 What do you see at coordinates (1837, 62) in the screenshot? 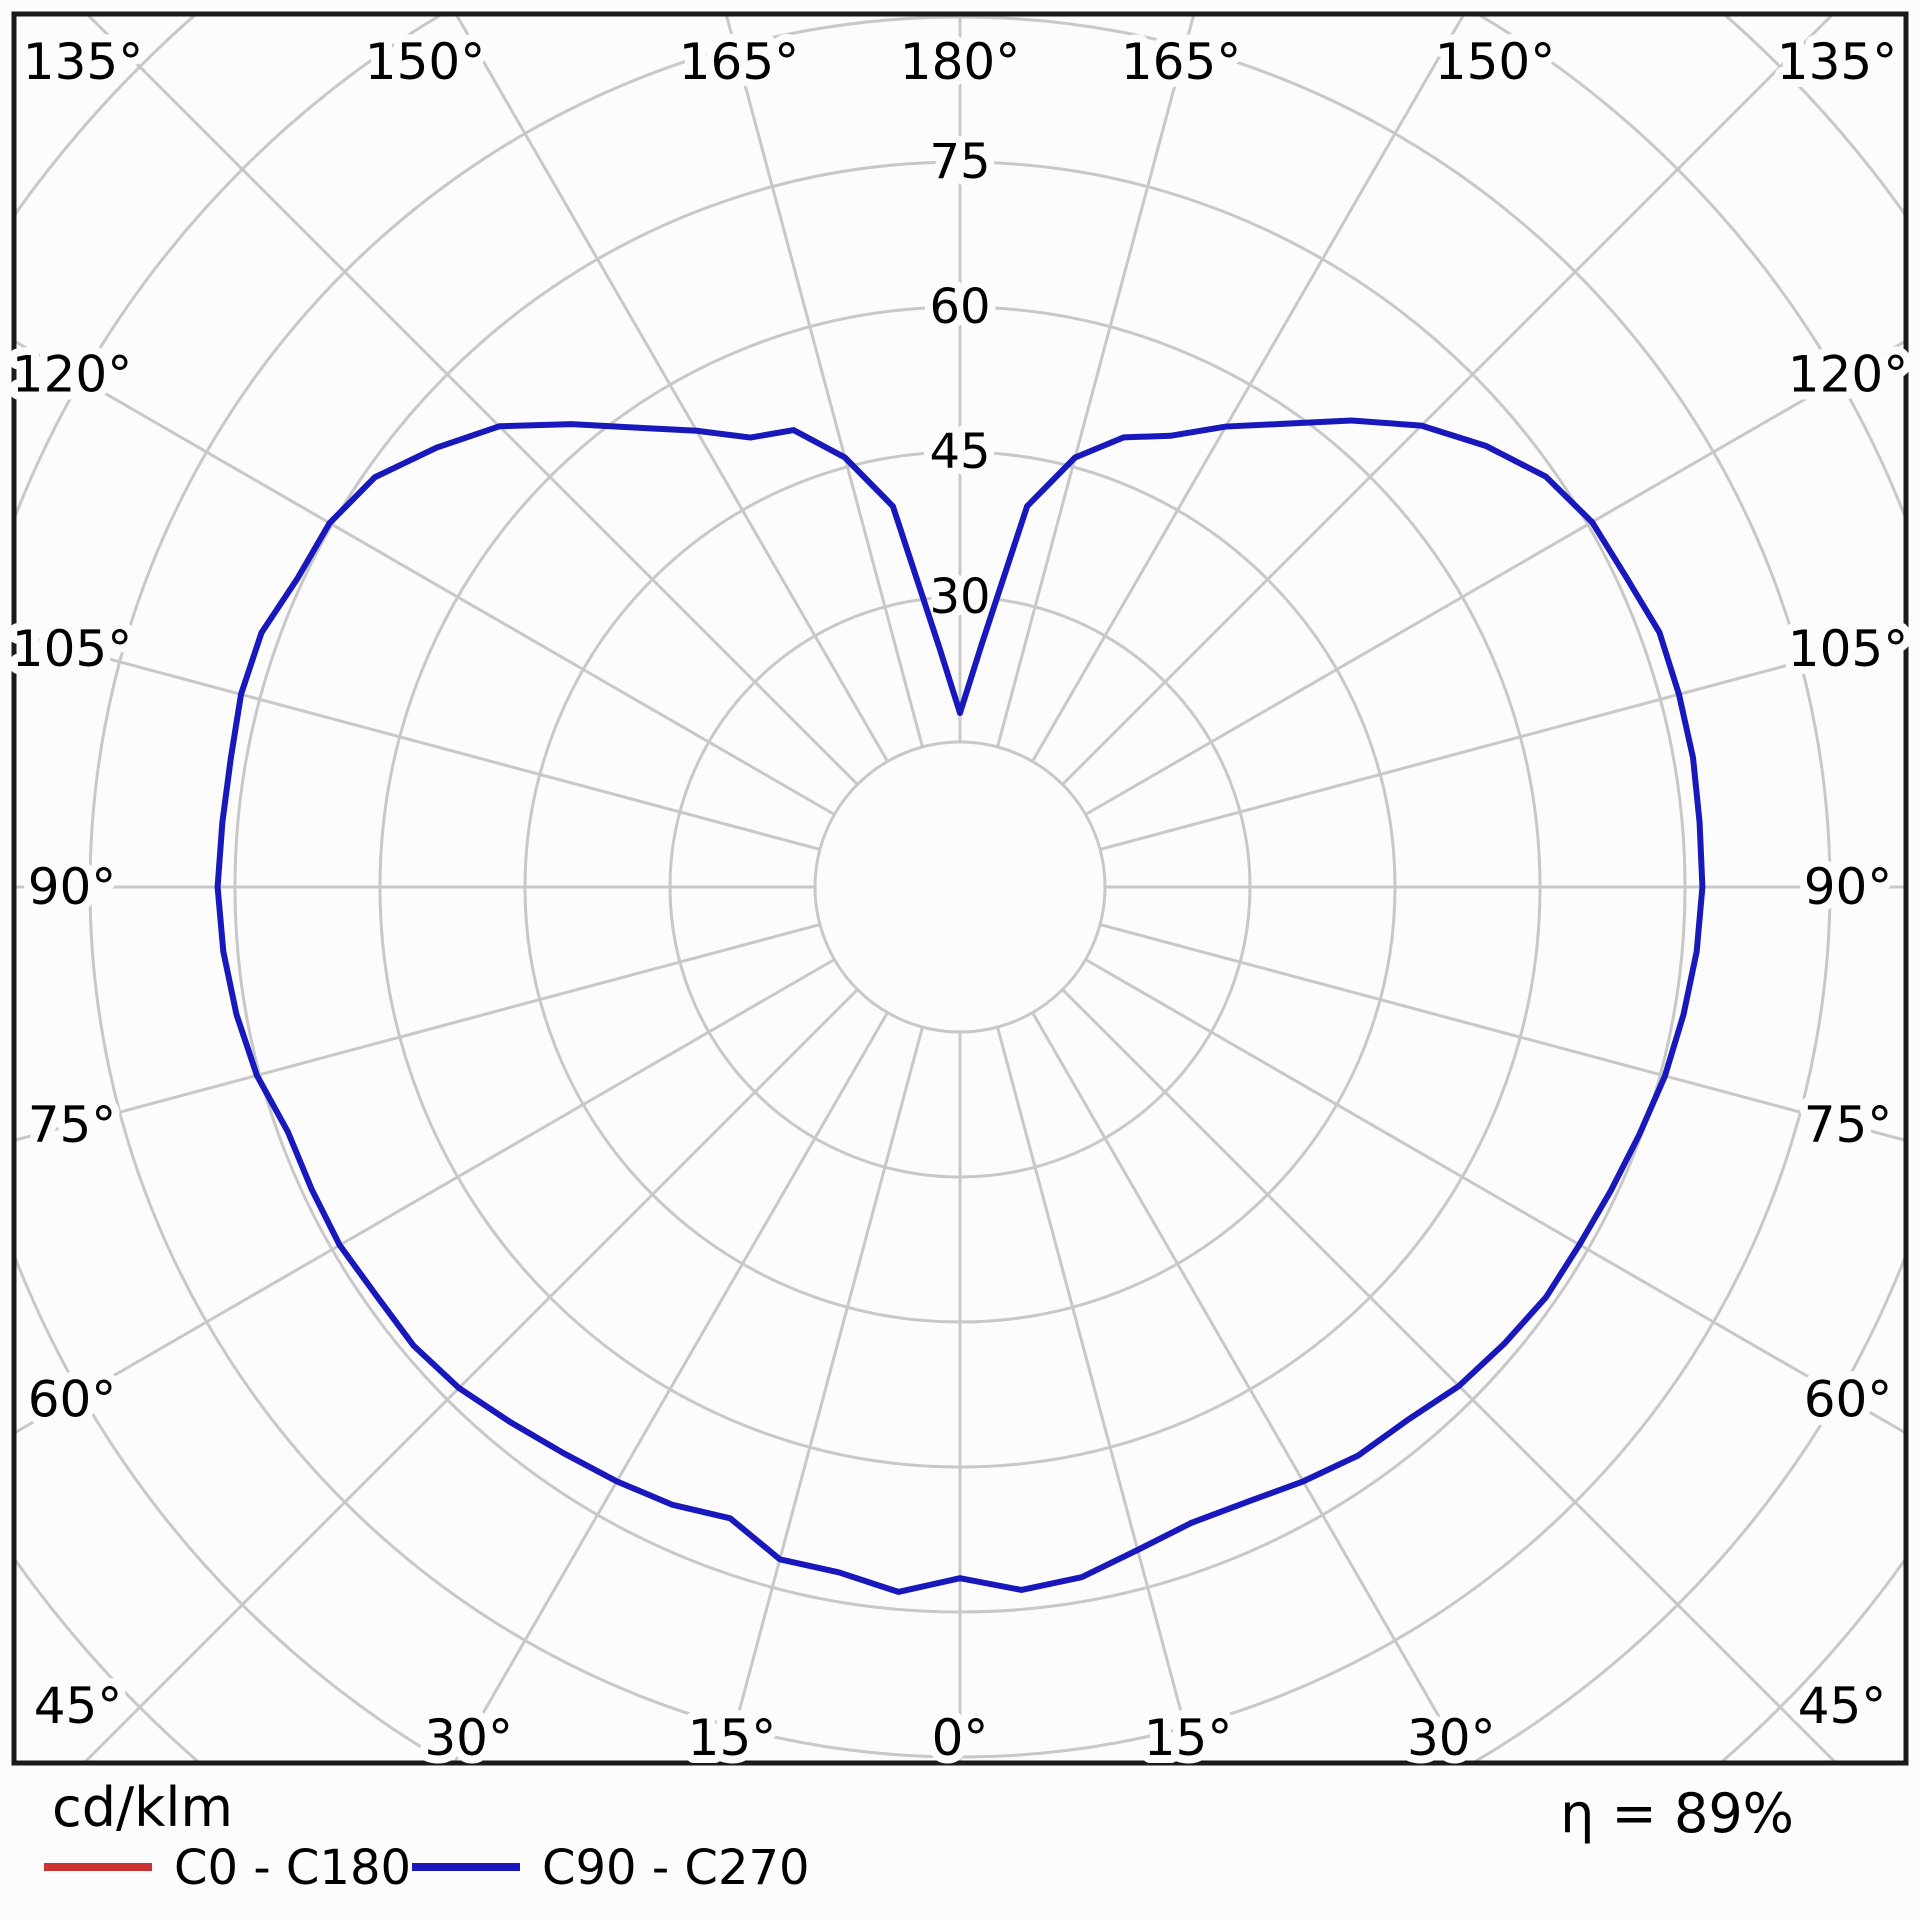
I see `gamma-label-135-right: 135°` at bounding box center [1837, 62].